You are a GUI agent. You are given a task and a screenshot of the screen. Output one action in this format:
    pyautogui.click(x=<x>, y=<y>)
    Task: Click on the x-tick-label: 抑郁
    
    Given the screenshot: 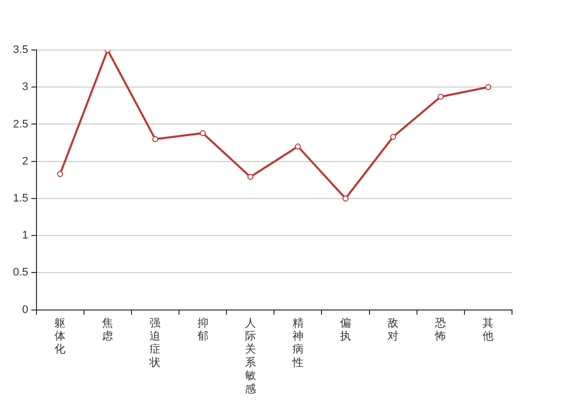 What is the action you would take?
    pyautogui.click(x=202, y=329)
    